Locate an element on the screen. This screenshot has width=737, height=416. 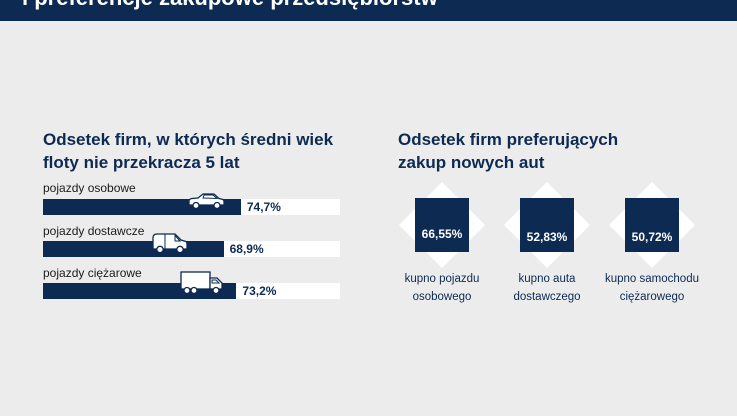
caption-passenger: kupno pojazdu osobowego is located at coordinates (442, 288).